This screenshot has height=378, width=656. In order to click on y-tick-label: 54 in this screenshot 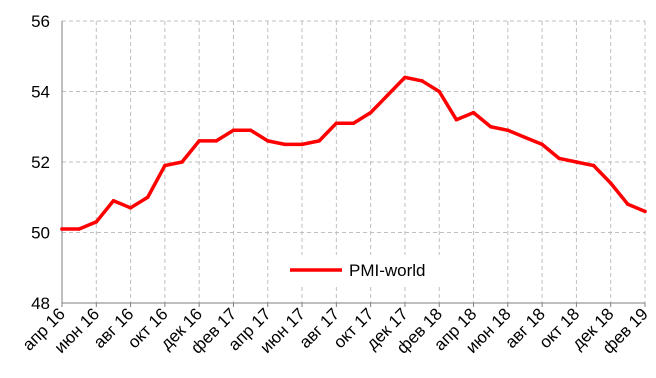, I will do `click(40, 92)`.